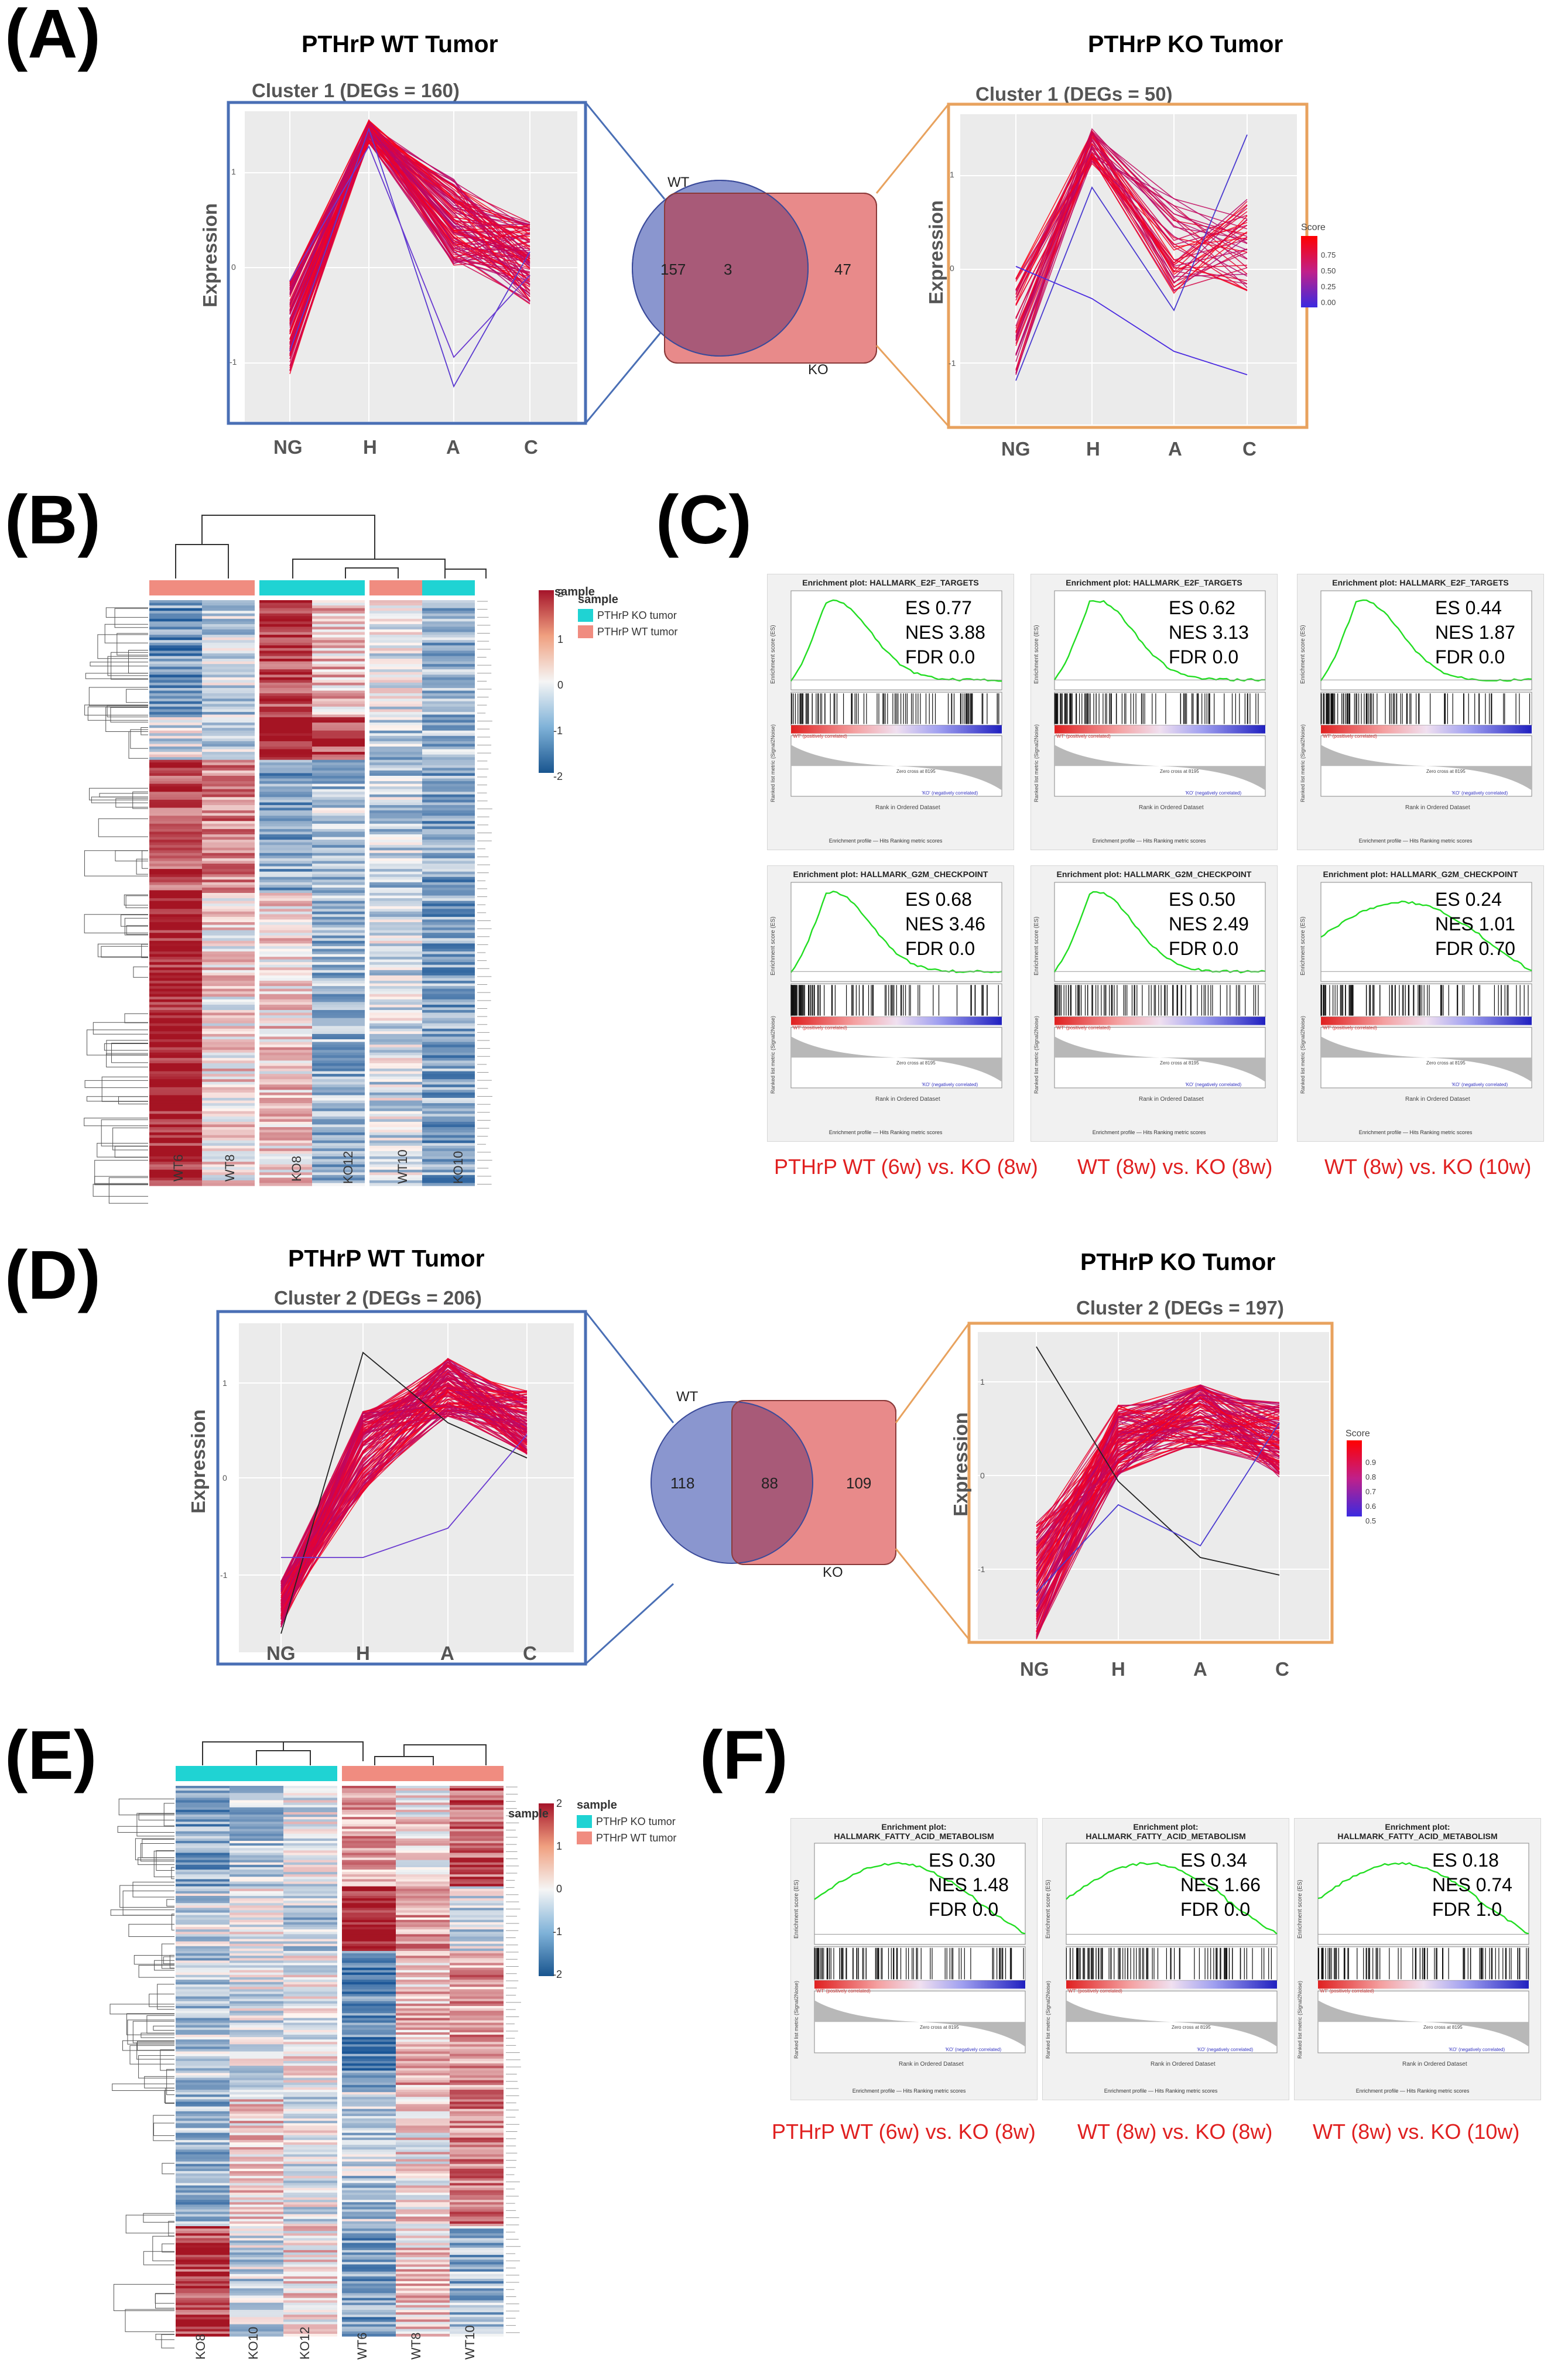 The image size is (1568, 2369). Describe the element at coordinates (737, 274) in the screenshot. I see `venn-overlap` at that location.